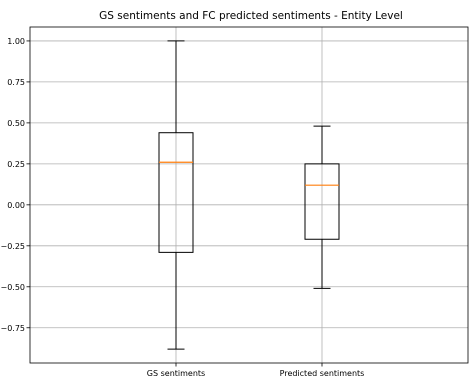 Image resolution: width=470 pixels, height=379 pixels. What do you see at coordinates (16, 123) in the screenshot?
I see `y-tick-label: 0.50` at bounding box center [16, 123].